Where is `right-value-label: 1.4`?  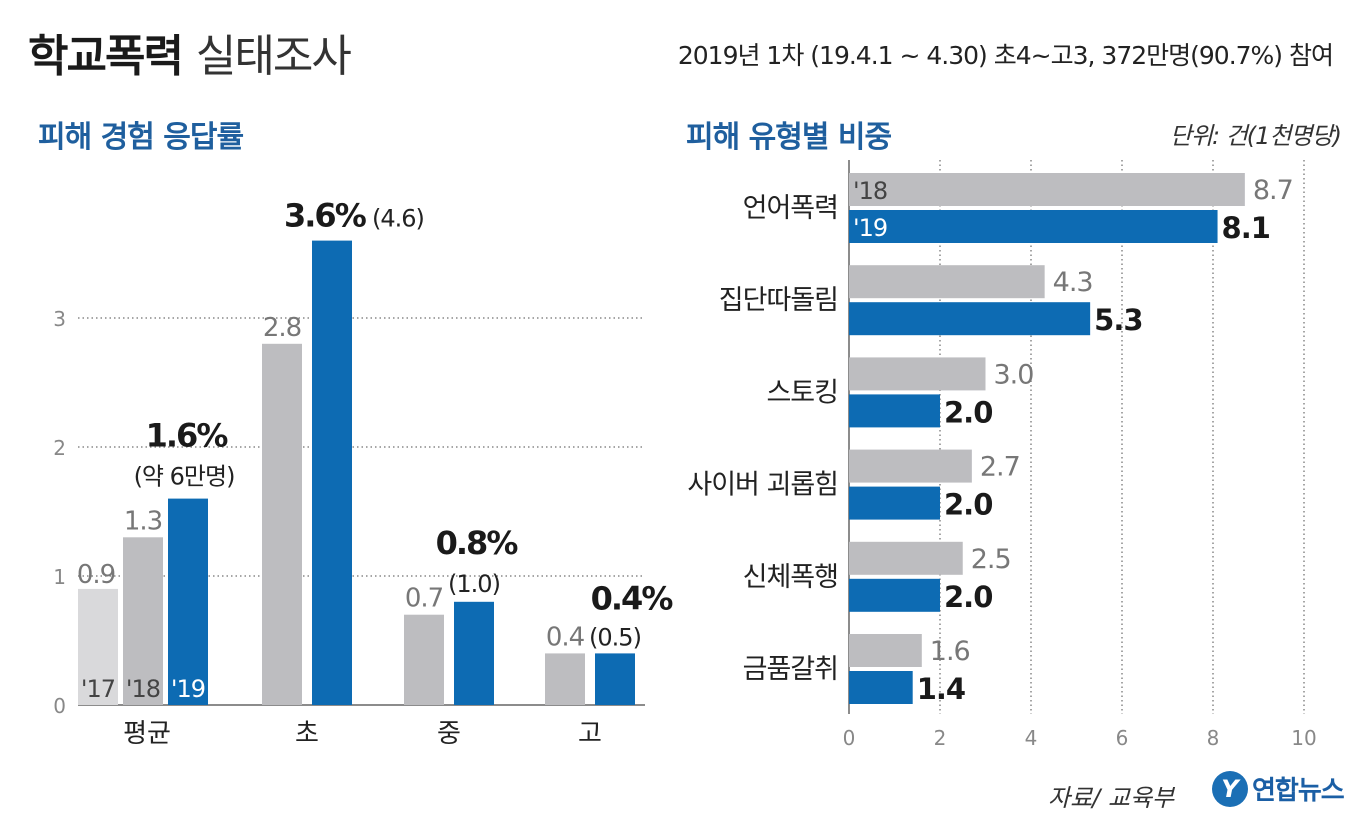
right-value-label: 1.4 is located at coordinates (941, 689).